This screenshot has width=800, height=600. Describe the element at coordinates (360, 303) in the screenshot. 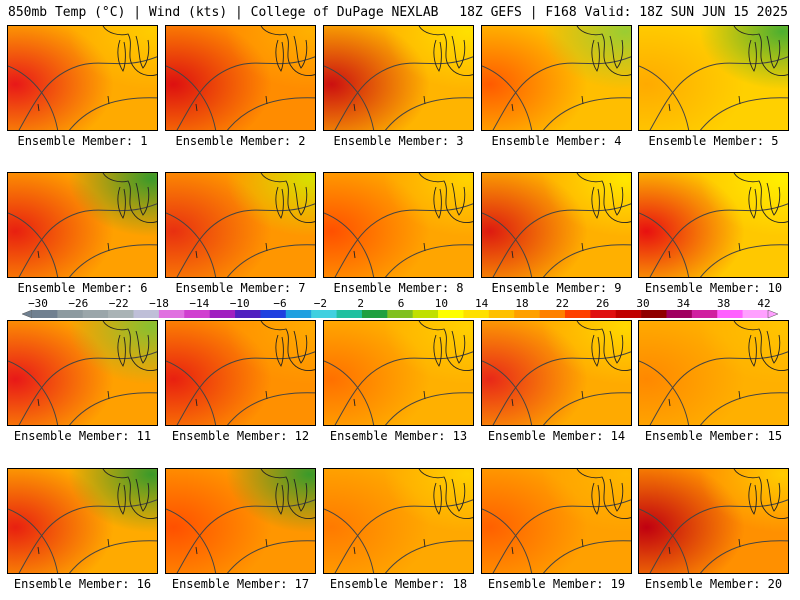

I see `colorbar-tick-label: 2` at that location.